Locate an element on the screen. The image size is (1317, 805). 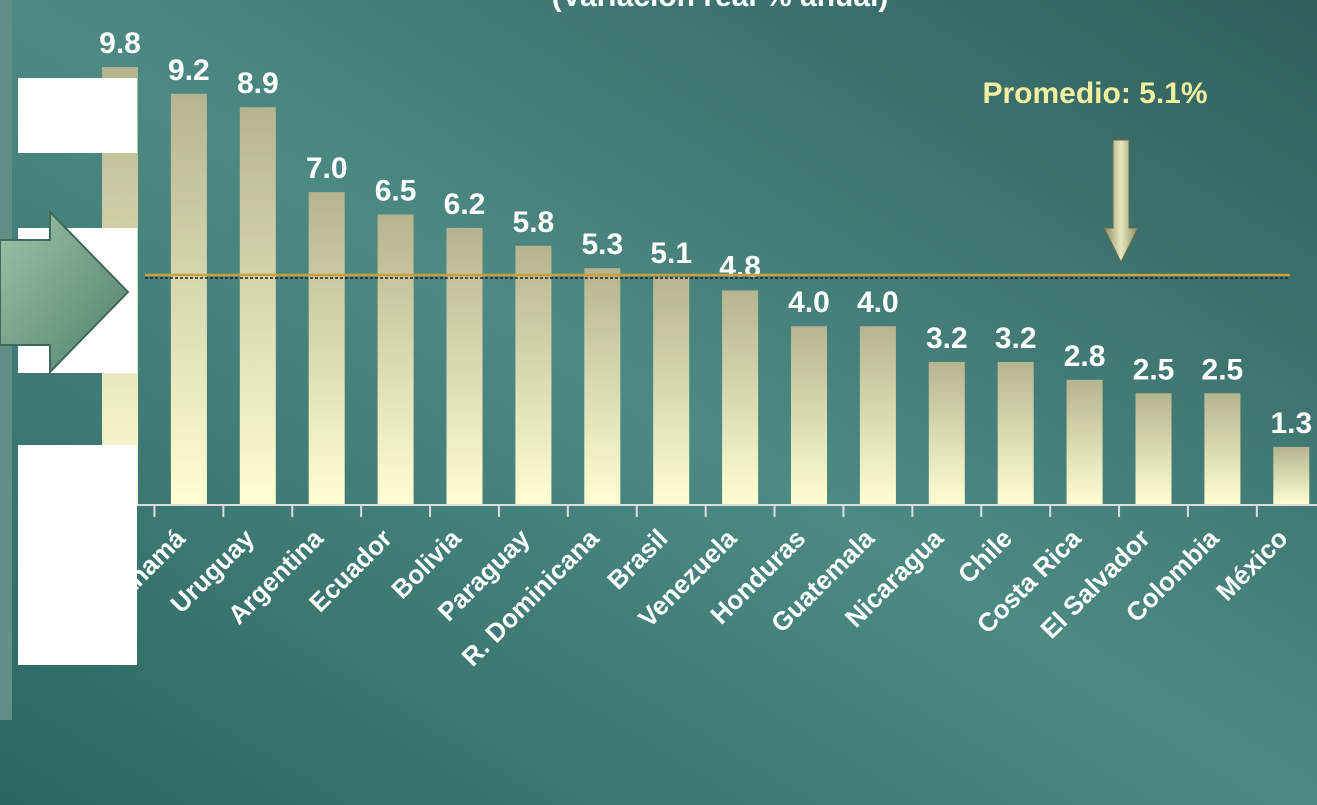
chart-subtitle: (Variación real % anual) is located at coordinates (720, 6).